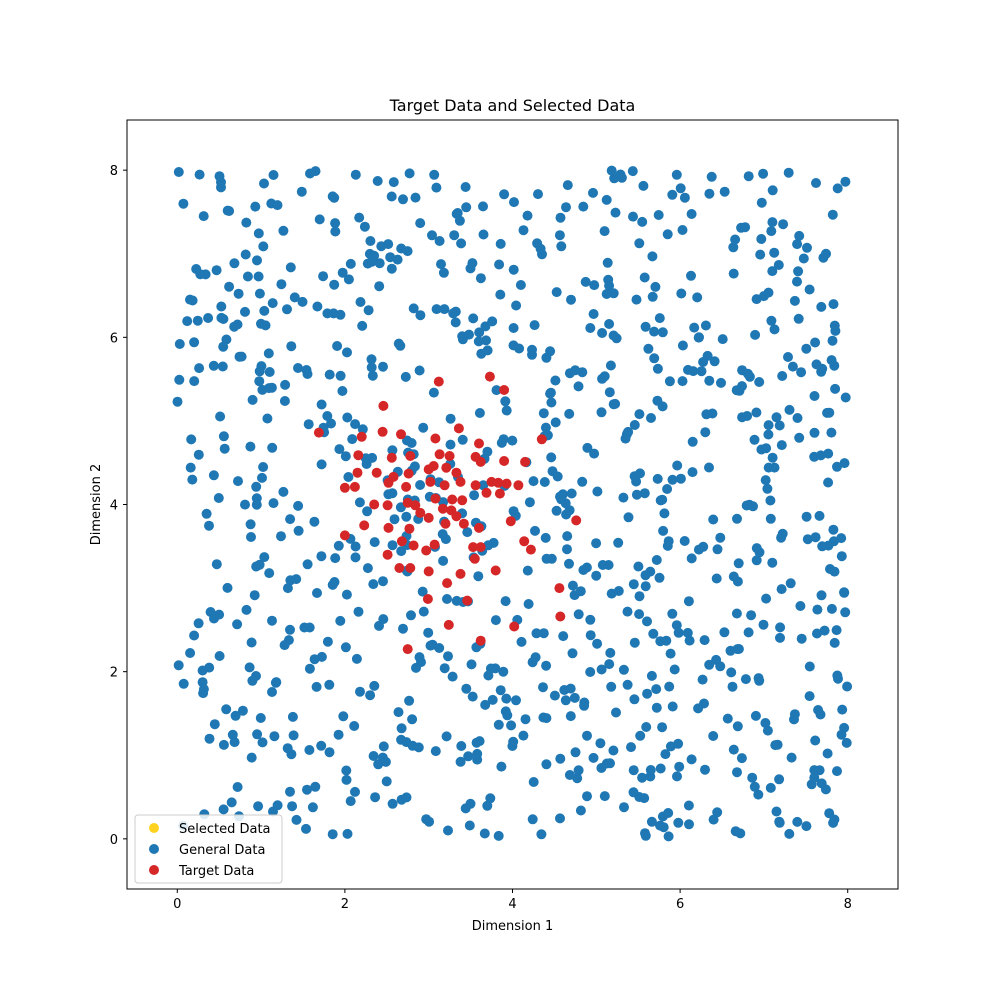  Describe the element at coordinates (154, 828) in the screenshot. I see `legend-marker-selected` at that location.